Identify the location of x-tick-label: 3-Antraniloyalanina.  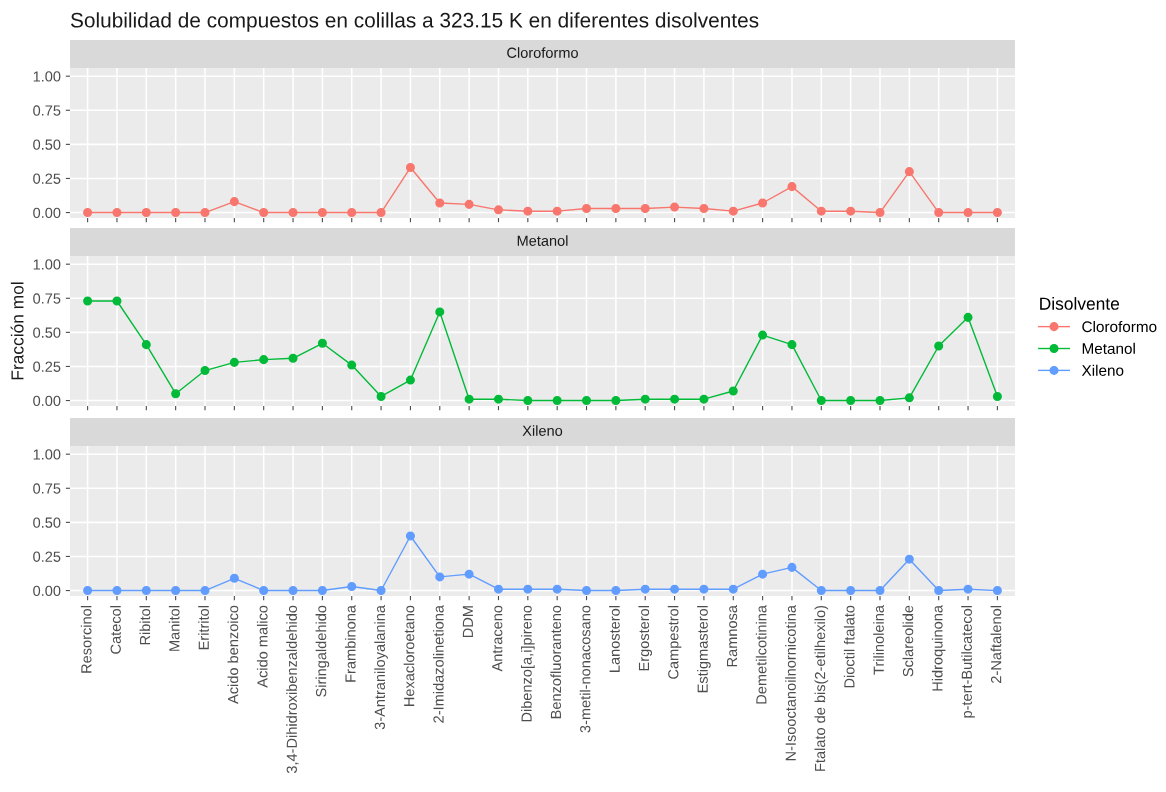
(381, 667).